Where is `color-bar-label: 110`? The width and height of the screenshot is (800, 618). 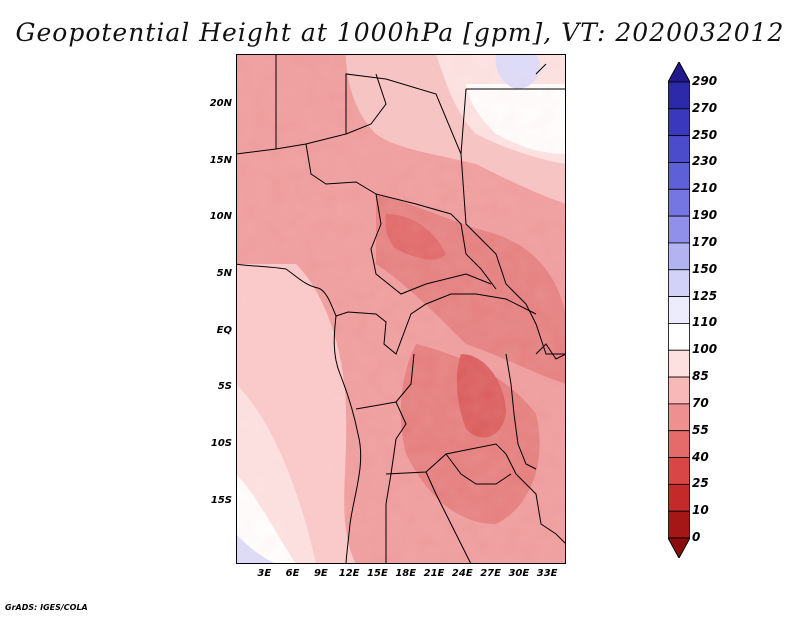
color-bar-label: 110 is located at coordinates (705, 322).